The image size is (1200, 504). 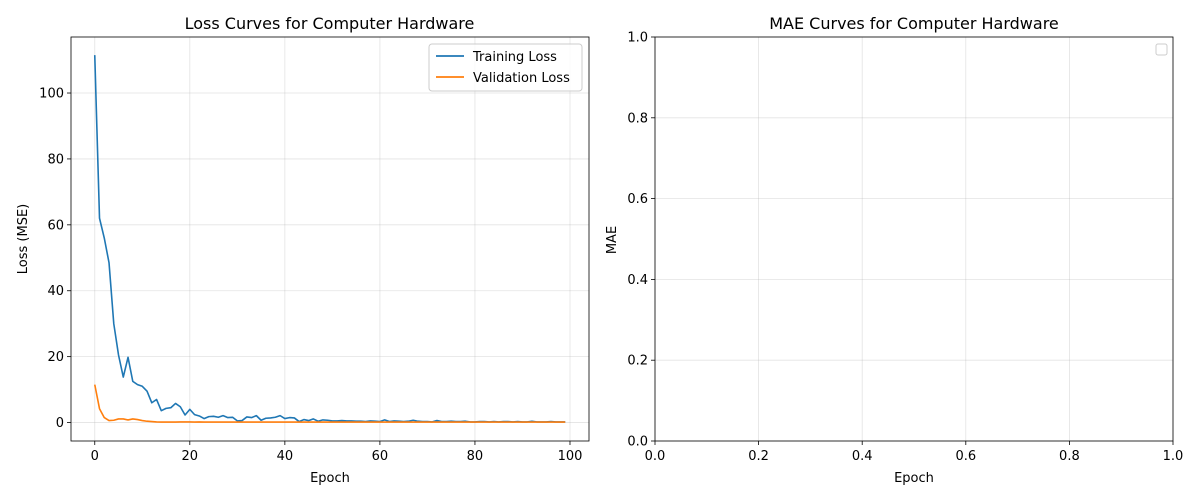 I want to click on mae-y-axis-label: MAE, so click(x=612, y=240).